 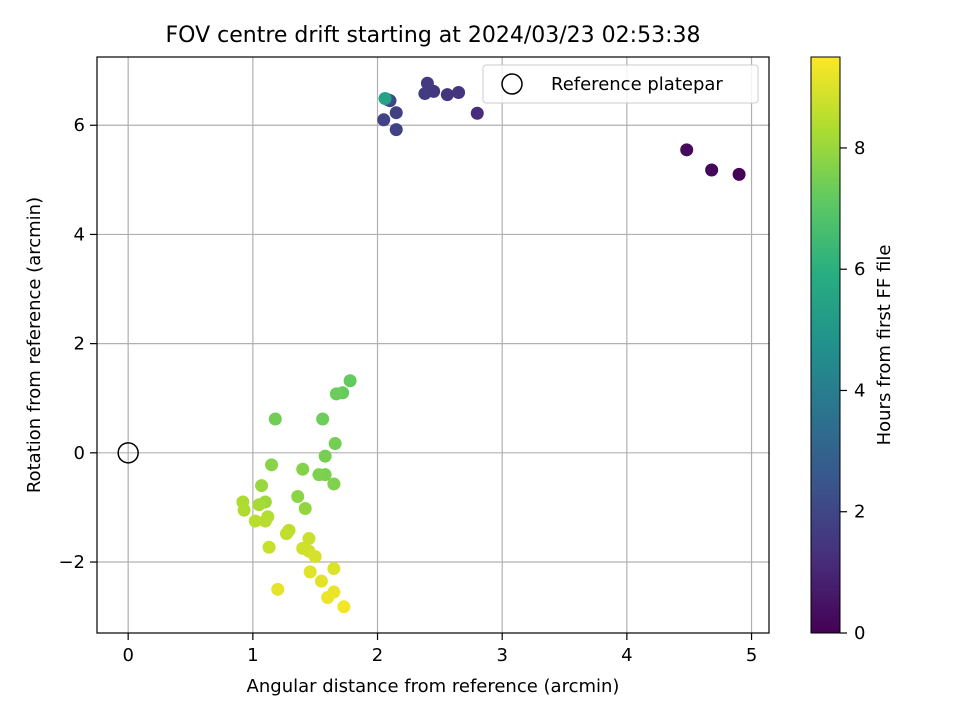 What do you see at coordinates (859, 148) in the screenshot?
I see `colorbar-tick-label: 8` at bounding box center [859, 148].